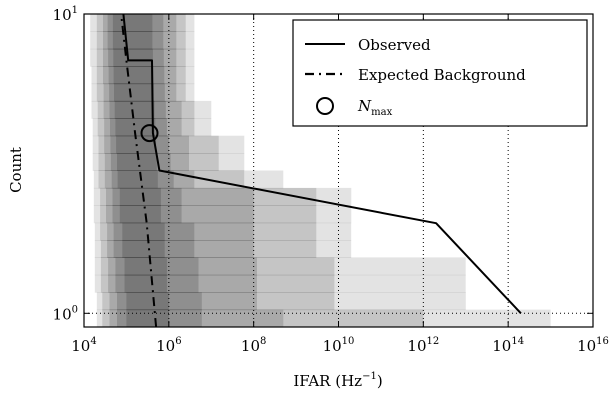 The width and height of the screenshot is (613, 397). I want to click on x-tick-label-6: 10¹⁶, so click(593, 345).